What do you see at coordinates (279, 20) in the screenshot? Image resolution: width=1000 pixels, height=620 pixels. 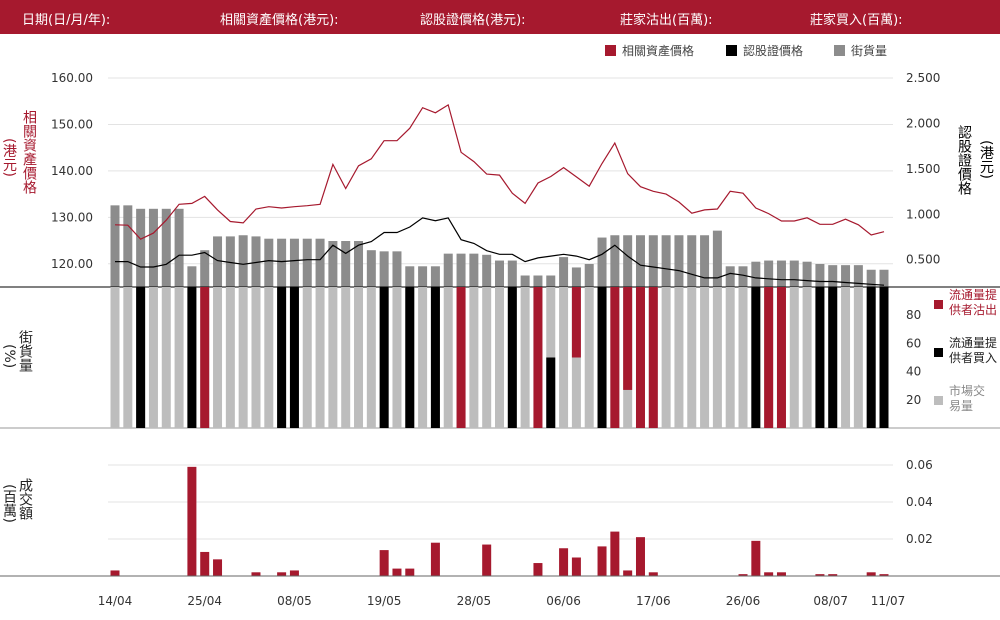 I see `underlying-price-label: 相關資產價格(港元):` at bounding box center [279, 20].